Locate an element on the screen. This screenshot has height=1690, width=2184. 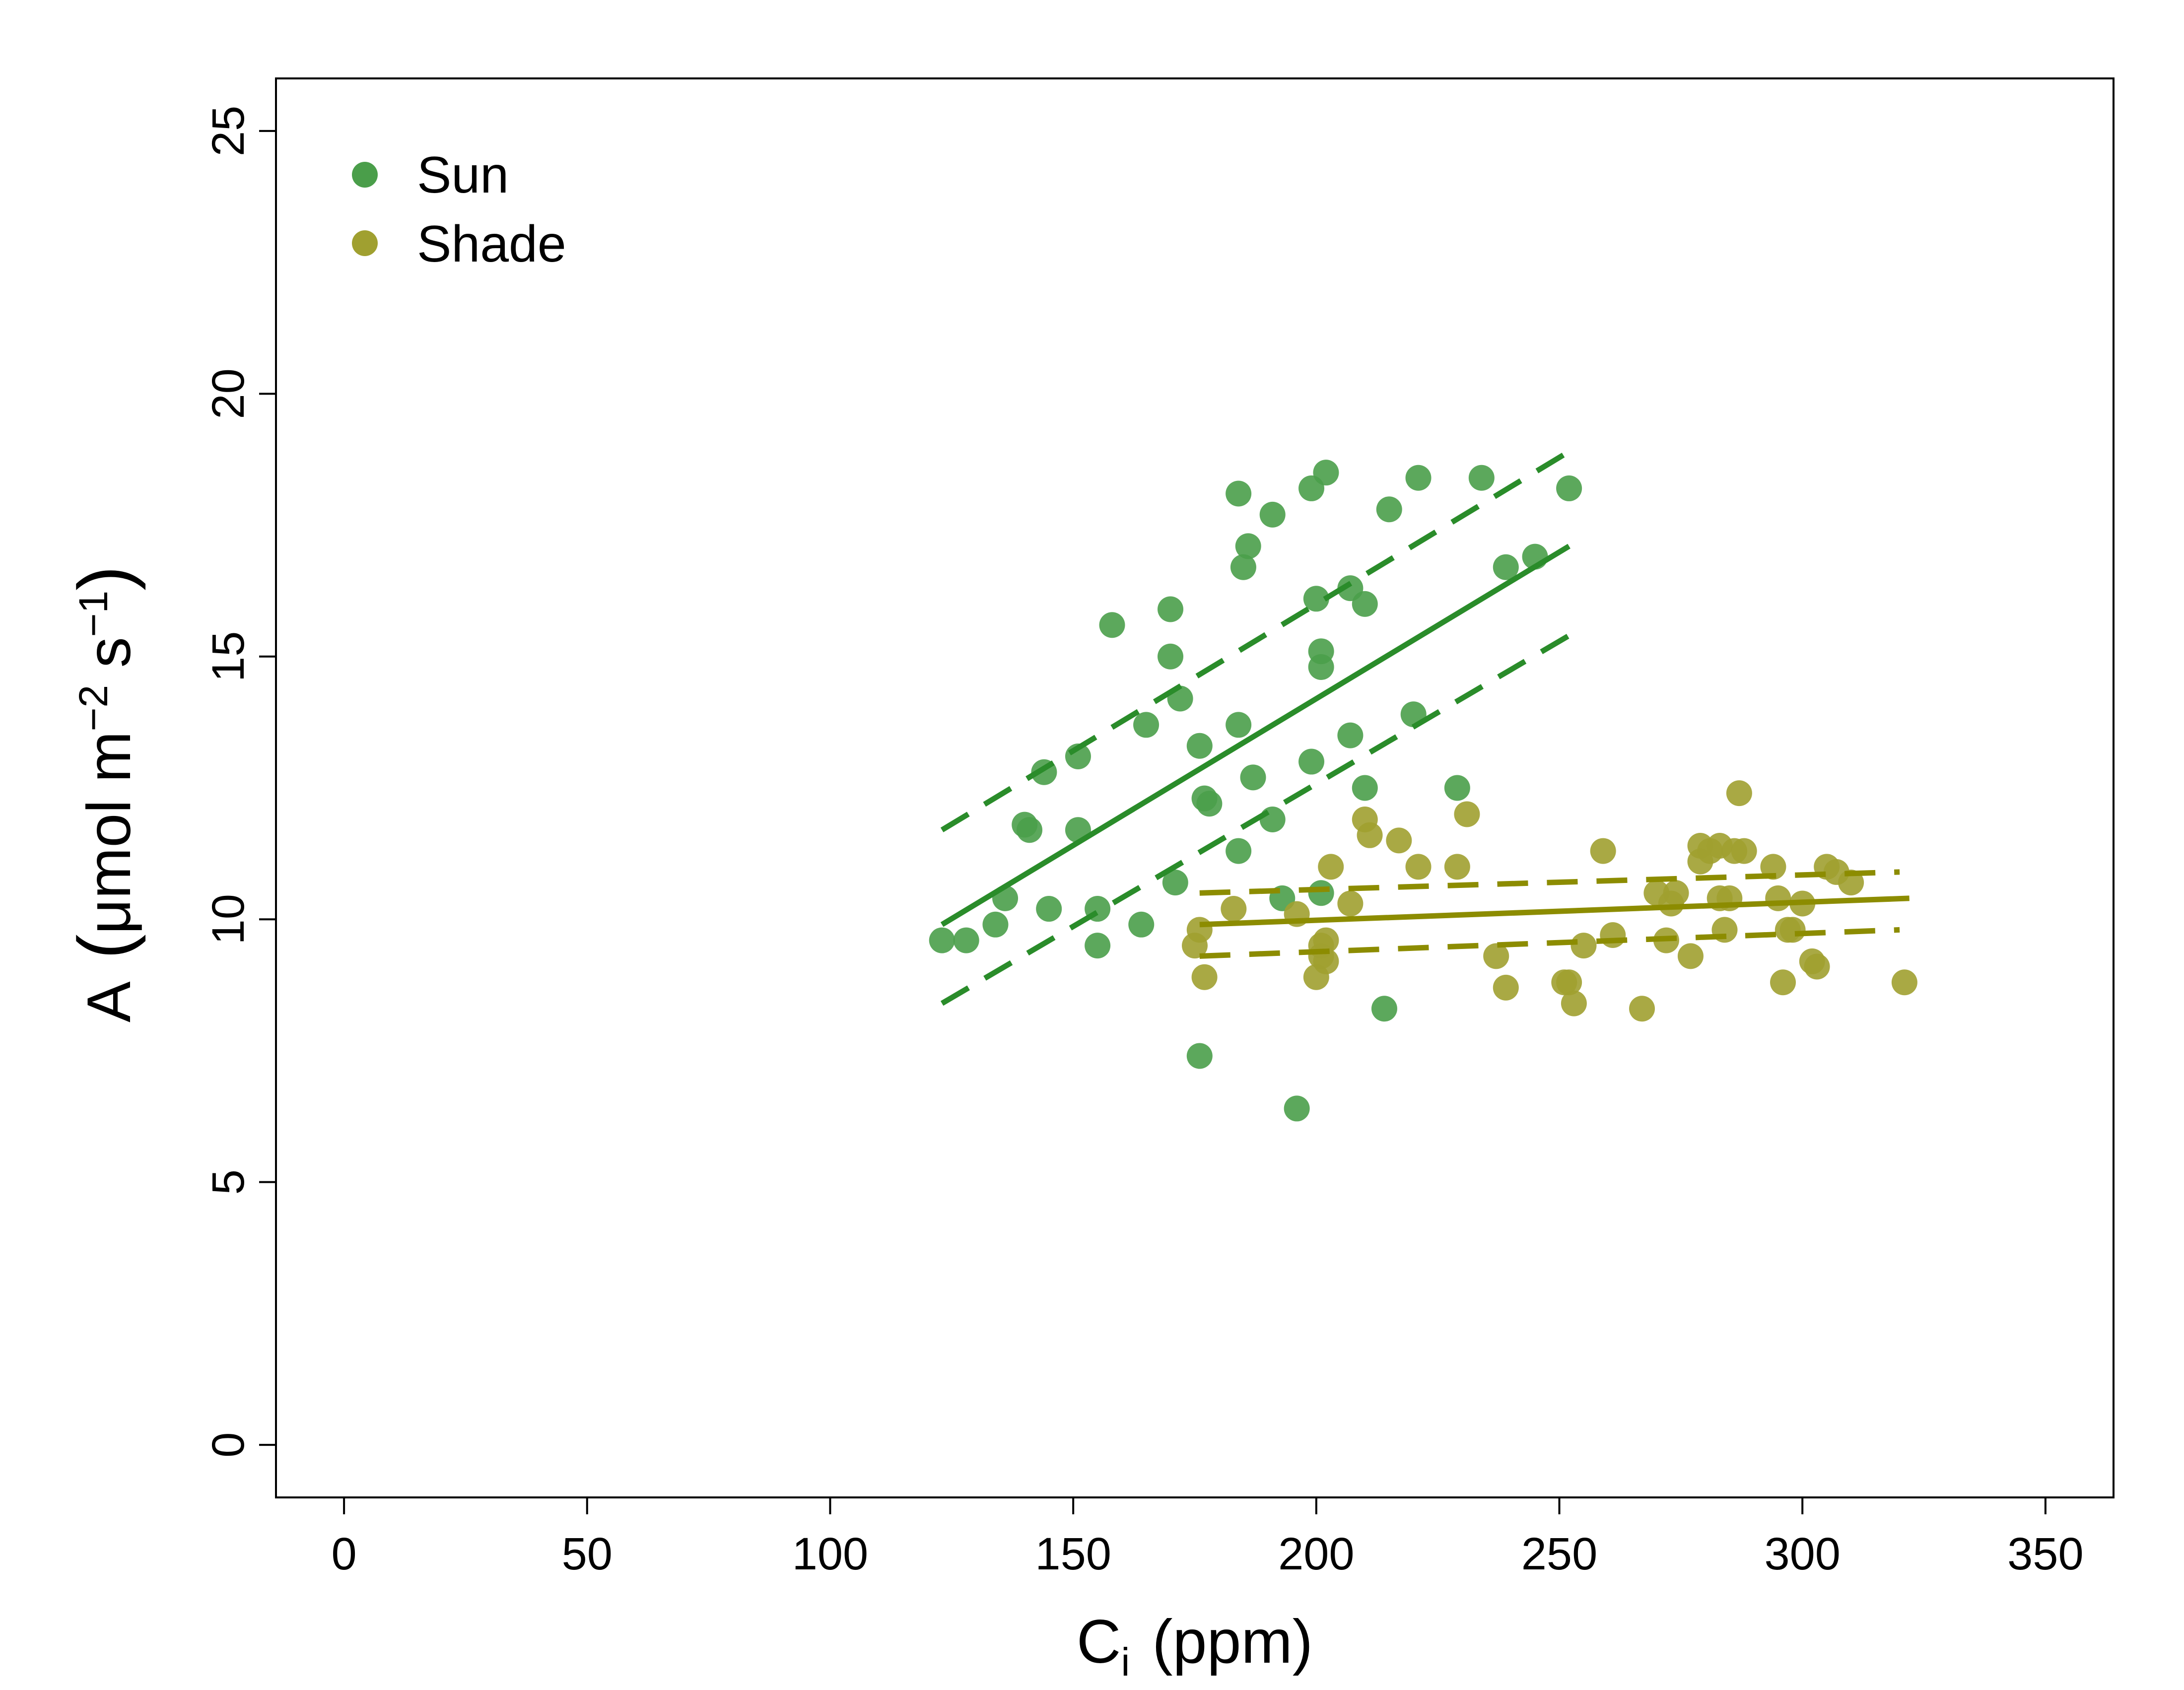
legend-label-sun: Sun is located at coordinates (463, 175).